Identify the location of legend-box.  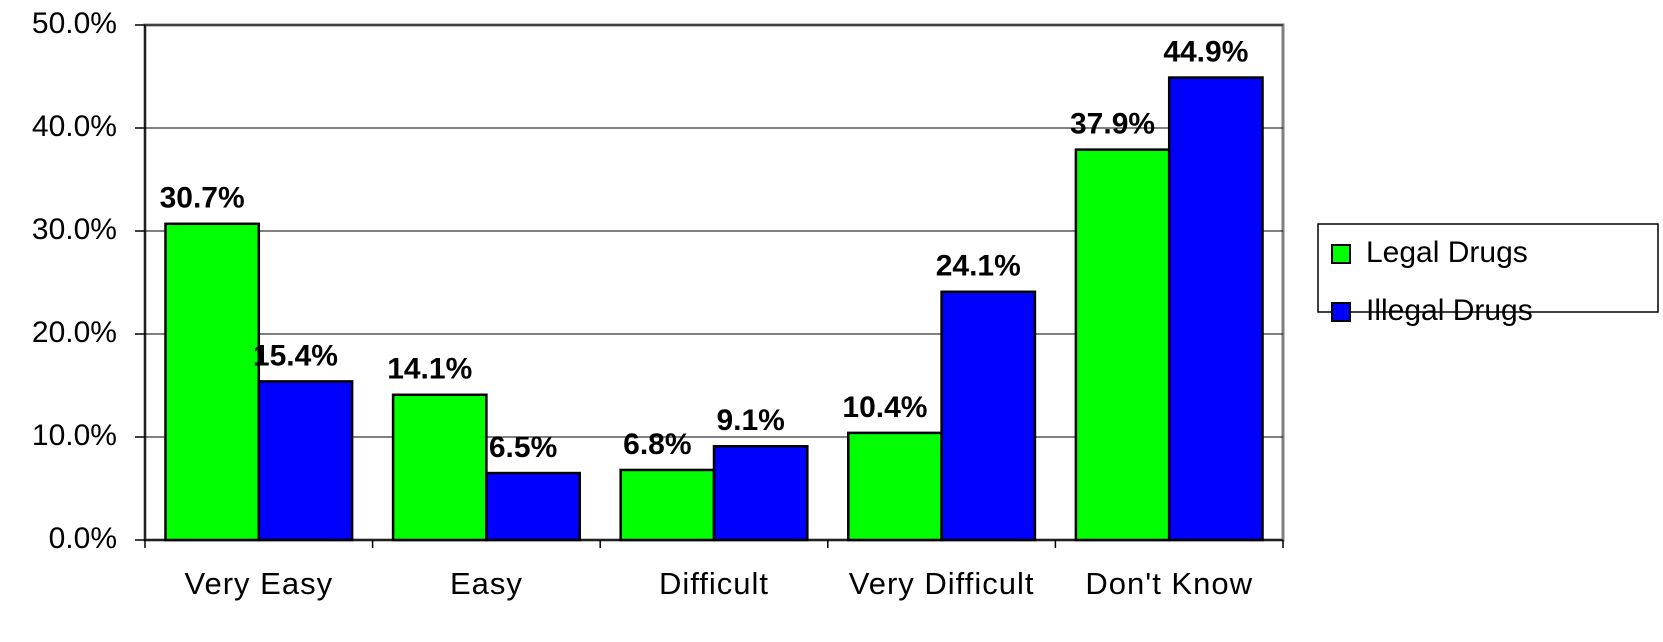
(1488, 268).